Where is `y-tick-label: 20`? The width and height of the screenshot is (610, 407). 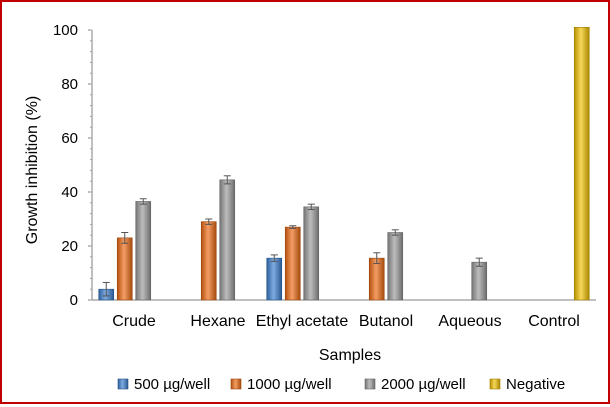
y-tick-label: 20 is located at coordinates (69, 246).